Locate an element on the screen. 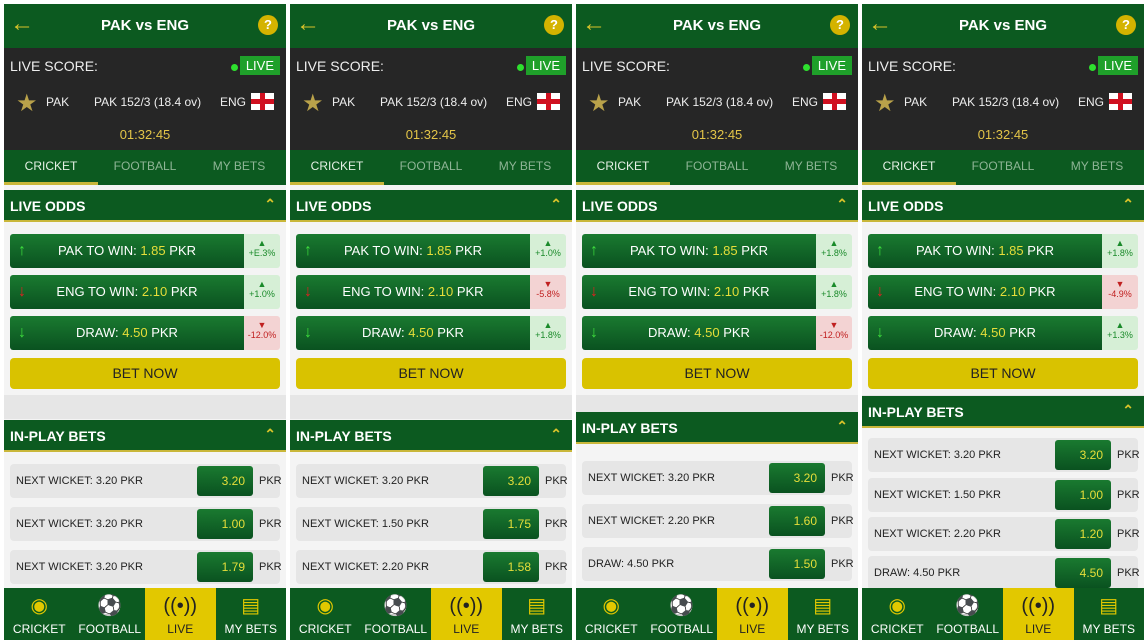  odds-row: ↓ DRAW: 4.50 PKR ▲ +1.3% is located at coordinates (1003, 333).